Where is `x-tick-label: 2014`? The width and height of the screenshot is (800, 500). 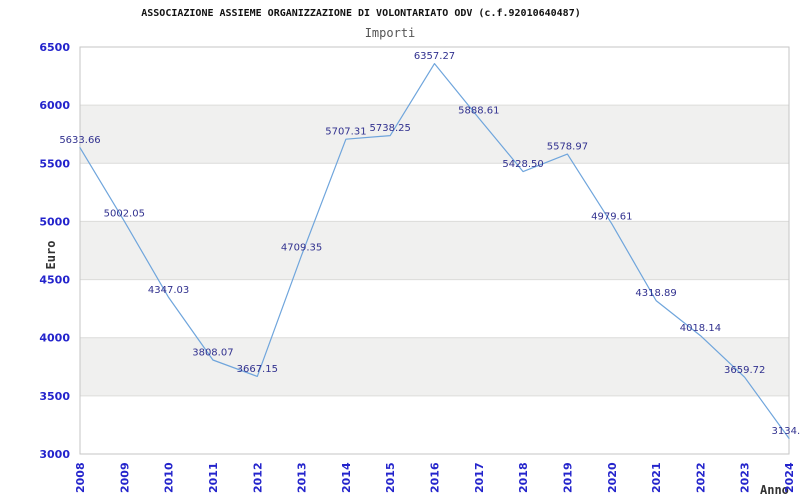 x-tick-label: 2014 is located at coordinates (346, 477).